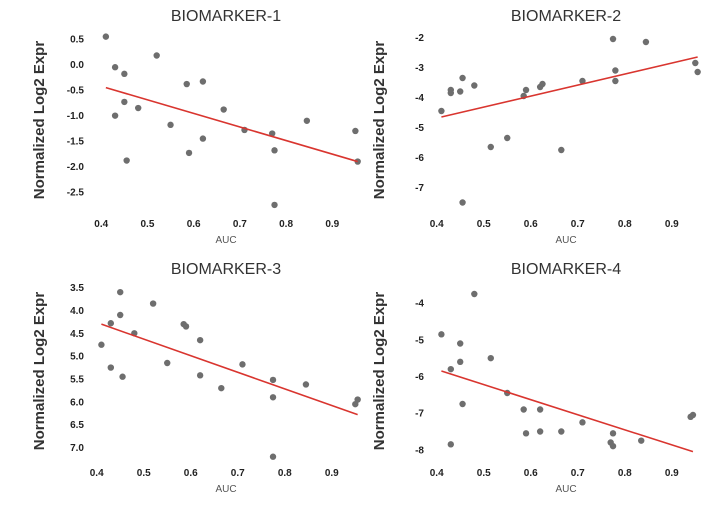 The height and width of the screenshot is (506, 720). What do you see at coordinates (625, 473) in the screenshot?
I see `panel-4-x-tick-label: 0.8` at bounding box center [625, 473].